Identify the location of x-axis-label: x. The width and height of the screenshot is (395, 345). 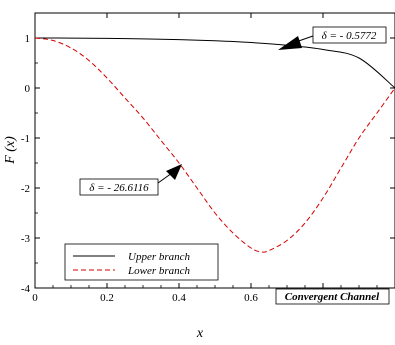
(200, 333).